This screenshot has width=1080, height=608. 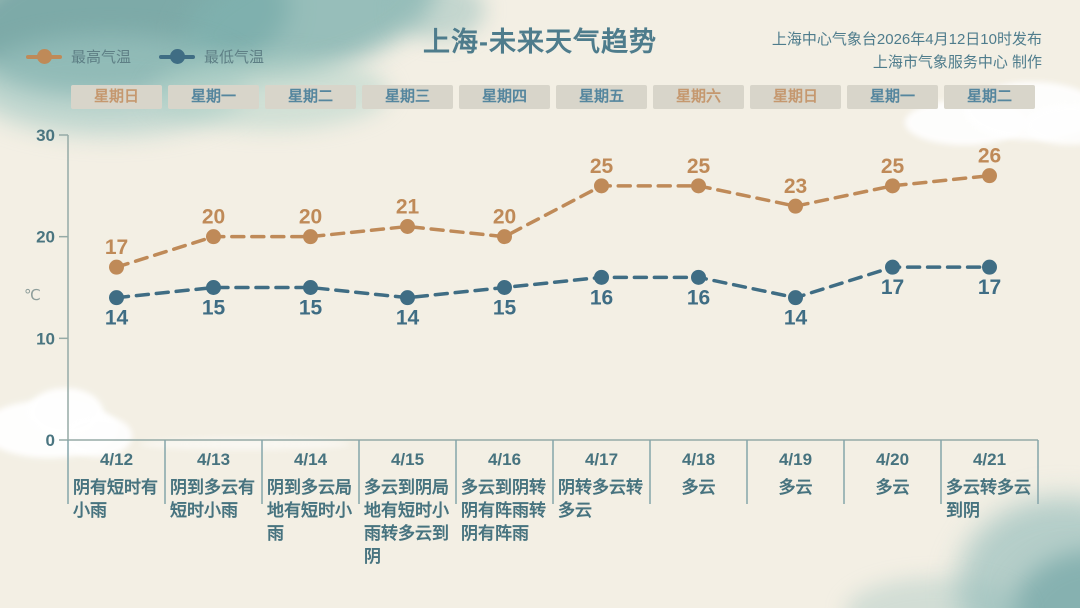 I want to click on forecast-date: 4/16, so click(x=504, y=459).